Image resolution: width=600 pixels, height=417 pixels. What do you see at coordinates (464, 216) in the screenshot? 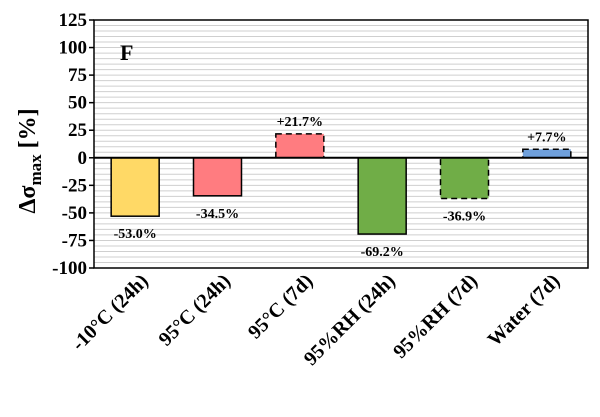
I see `data-label: -36.9%` at bounding box center [464, 216].